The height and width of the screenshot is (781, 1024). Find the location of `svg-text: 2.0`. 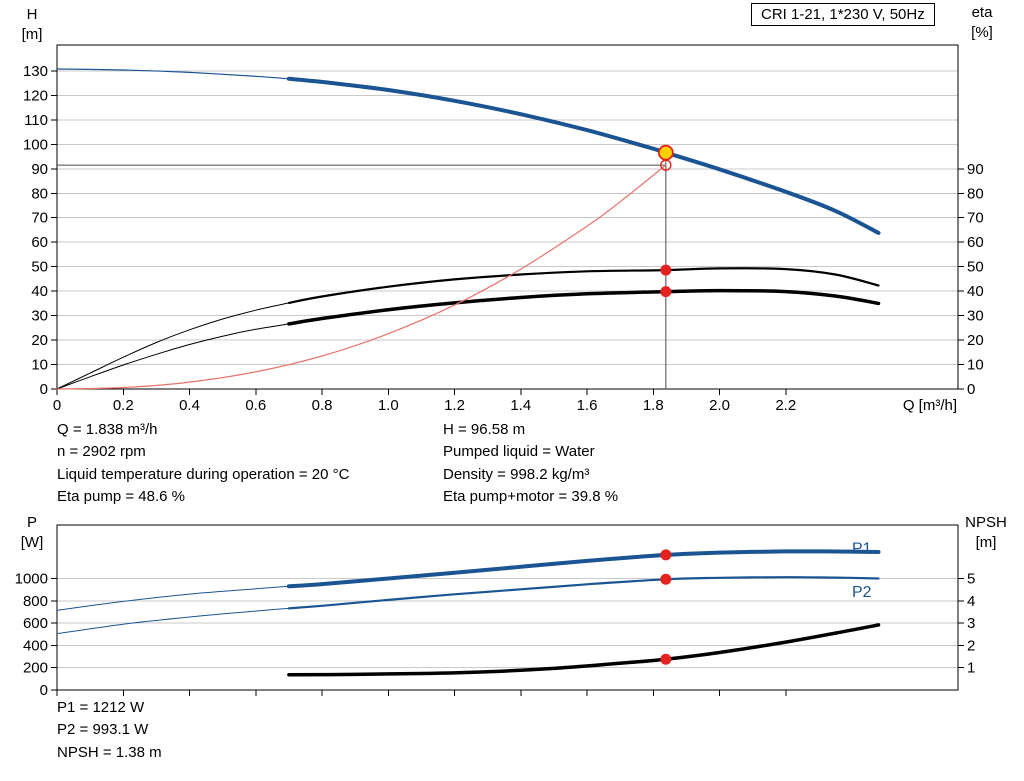

svg-text: 2.0 is located at coordinates (719, 405).